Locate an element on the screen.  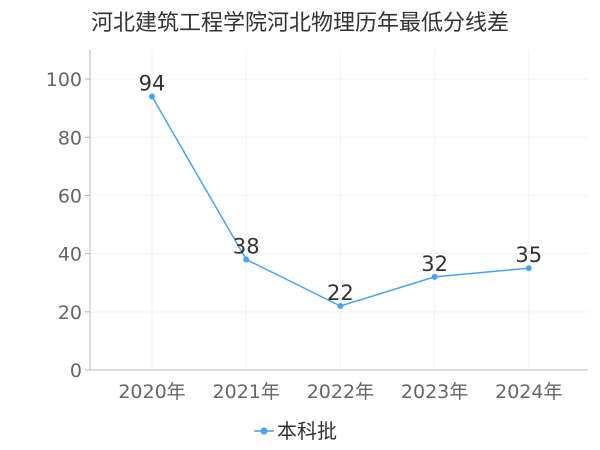
y-tick-label: 80 is located at coordinates (70, 138).